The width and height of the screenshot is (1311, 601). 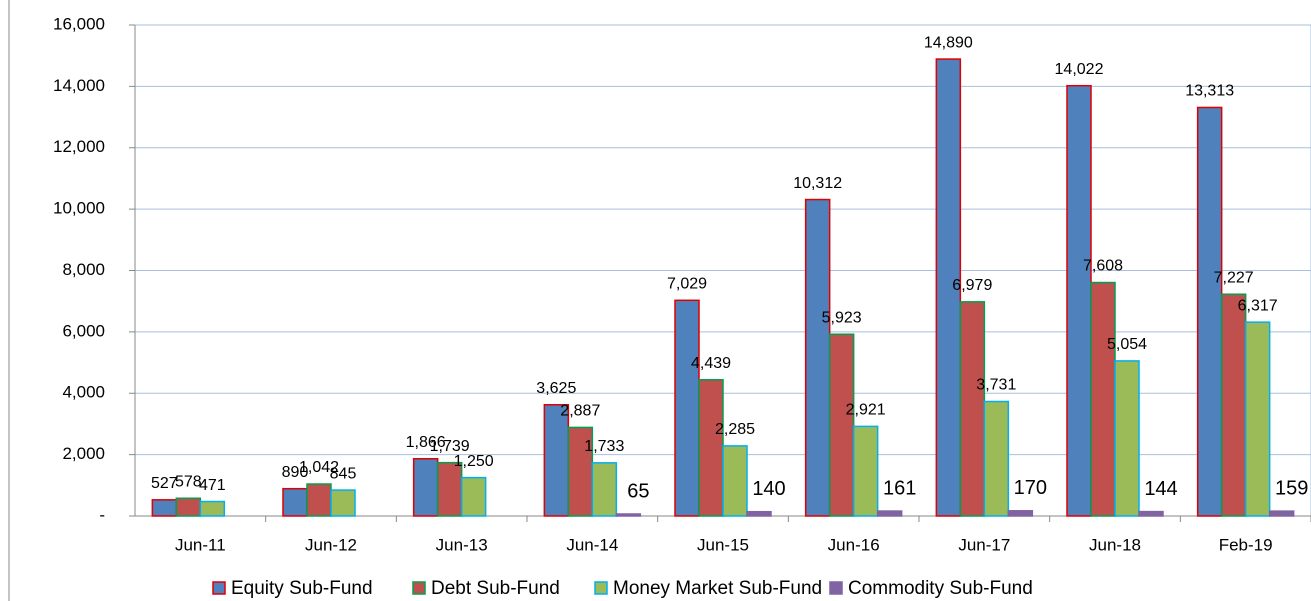 What do you see at coordinates (711, 363) in the screenshot?
I see `data-label: 4,439` at bounding box center [711, 363].